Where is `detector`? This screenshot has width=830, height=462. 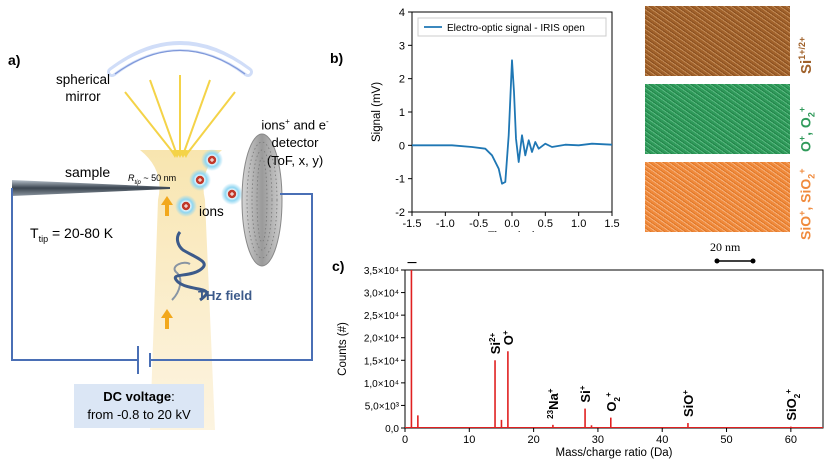
detector is located at coordinates (262, 200).